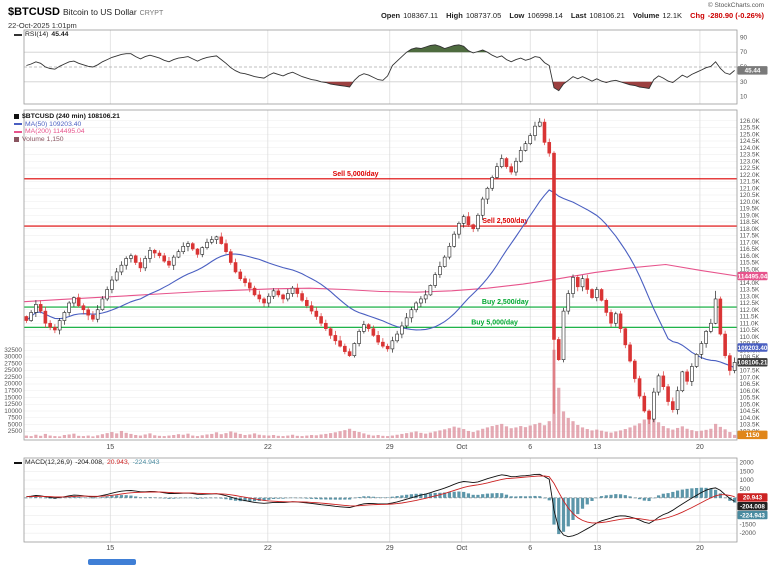  What do you see at coordinates (750, 242) in the screenshot?
I see `svg-text: 117.0K` at bounding box center [750, 242].